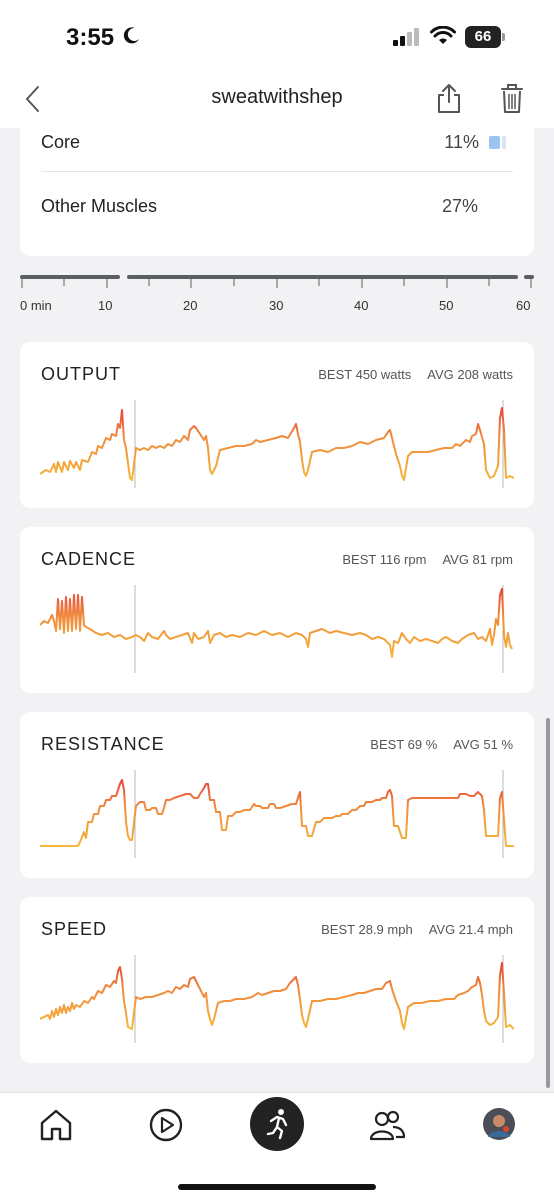 Image resolution: width=554 pixels, height=1200 pixels. I want to click on cadence-graph, so click(276, 629).